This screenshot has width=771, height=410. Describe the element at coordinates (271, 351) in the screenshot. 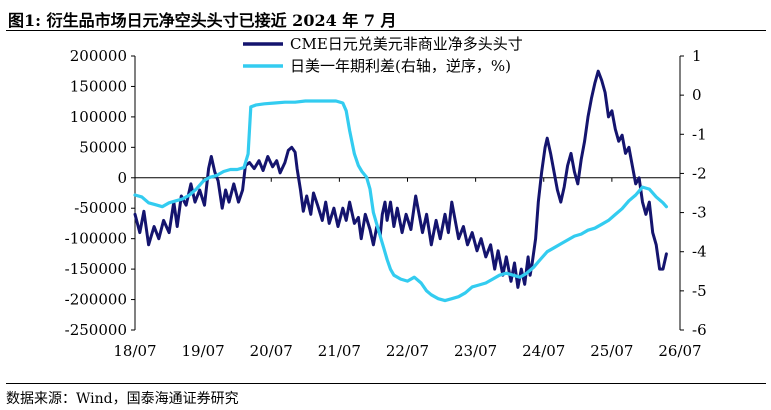

I see `x-tick-label: 20/07` at that location.